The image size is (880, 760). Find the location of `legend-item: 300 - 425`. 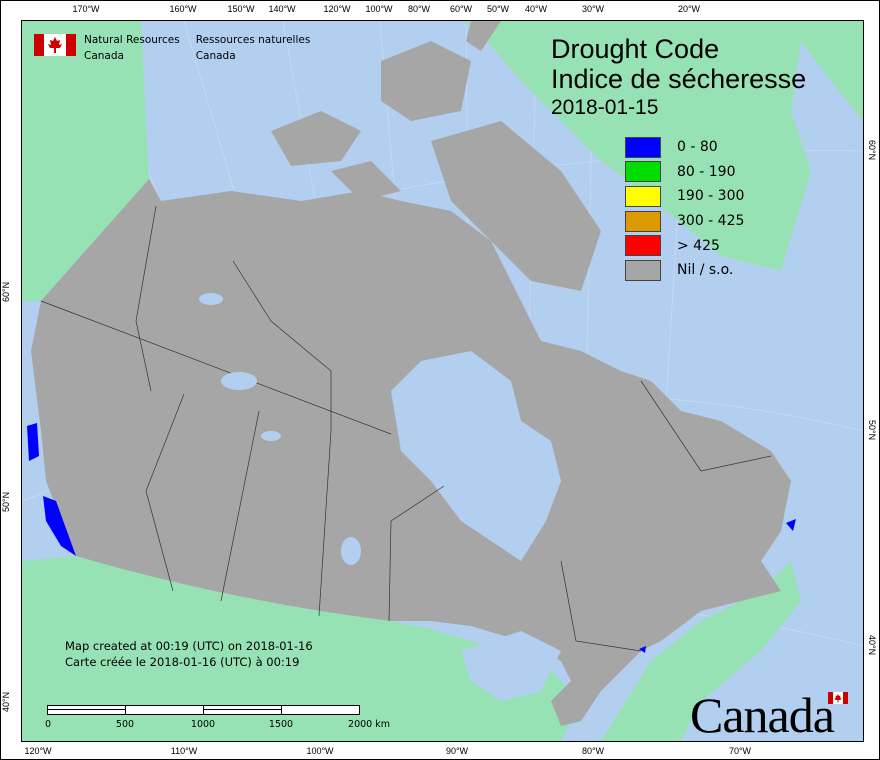

legend-item: 300 - 425 is located at coordinates (684, 221).